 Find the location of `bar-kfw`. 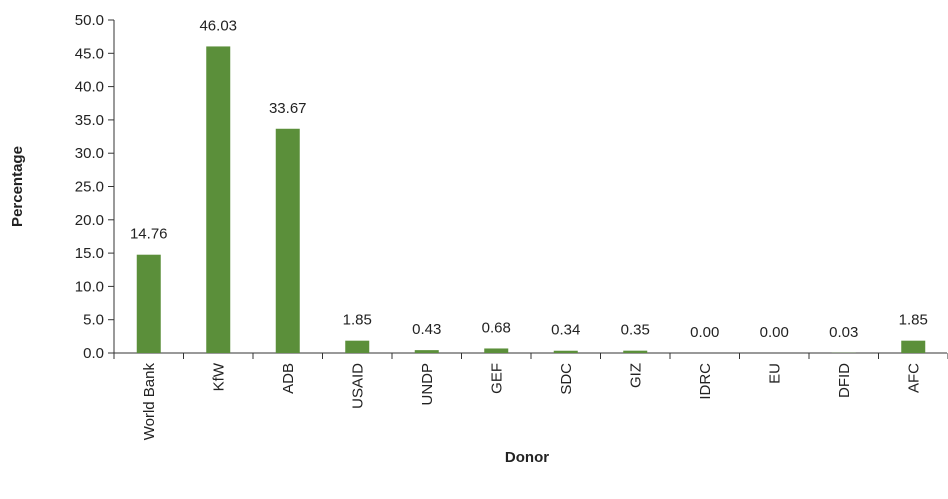

bar-kfw is located at coordinates (218, 199).